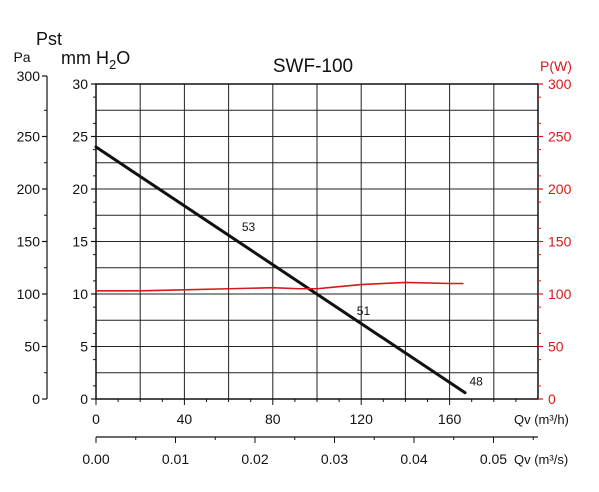 The image size is (599, 492). I want to click on mmh2o-tick-label: 5, so click(84, 347).